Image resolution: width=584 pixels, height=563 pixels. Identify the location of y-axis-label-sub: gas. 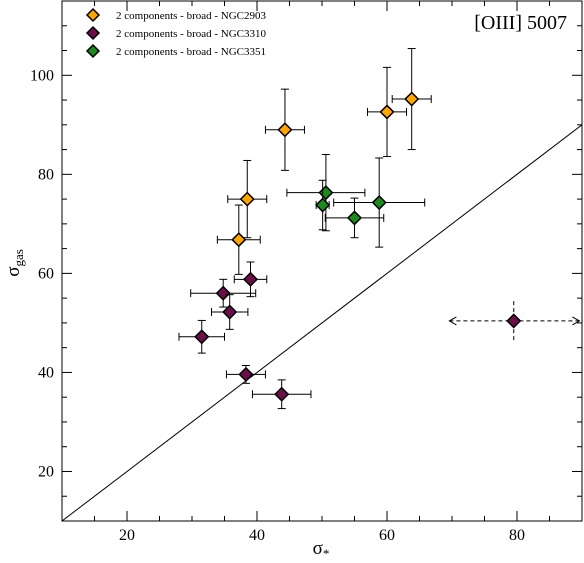
(18, 257).